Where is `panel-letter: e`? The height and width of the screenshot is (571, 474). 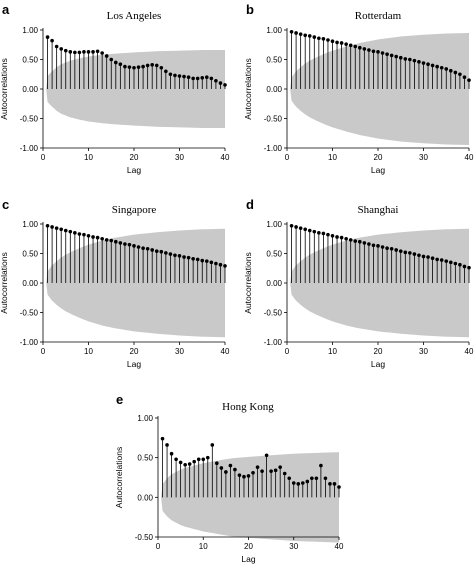
panel-letter: e is located at coordinates (119, 399).